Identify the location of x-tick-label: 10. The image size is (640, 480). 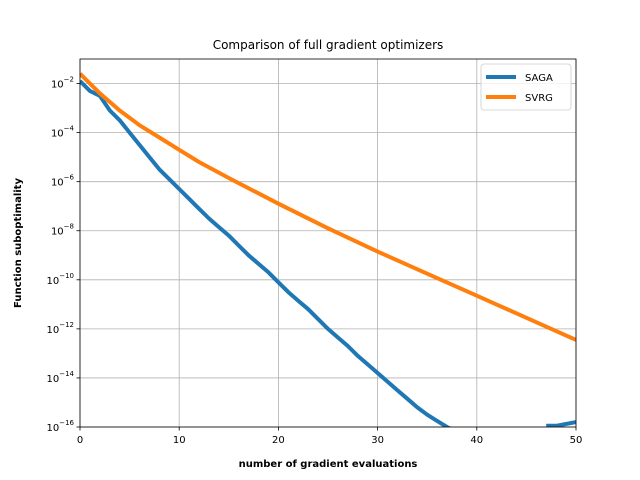
(179, 440).